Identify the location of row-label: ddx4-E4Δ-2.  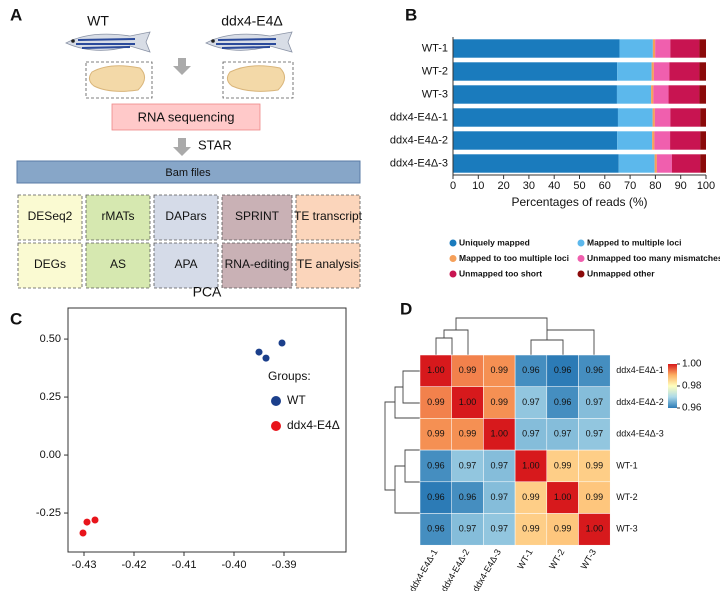
(640, 402).